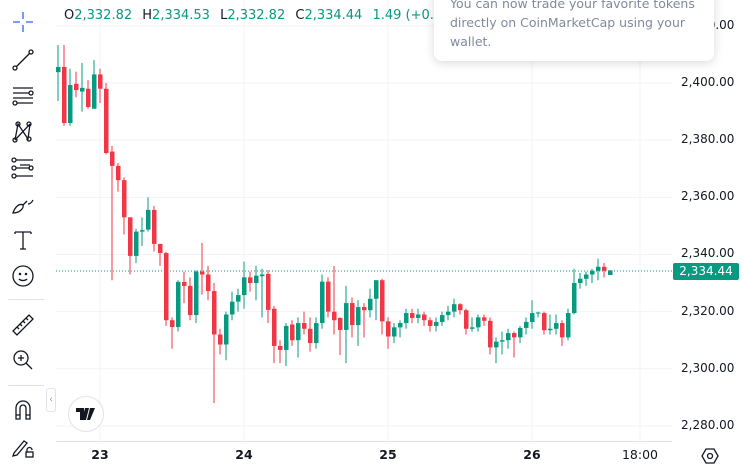 Image resolution: width=745 pixels, height=470 pixels. Describe the element at coordinates (147, 15) in the screenshot. I see `high-label: H` at that location.